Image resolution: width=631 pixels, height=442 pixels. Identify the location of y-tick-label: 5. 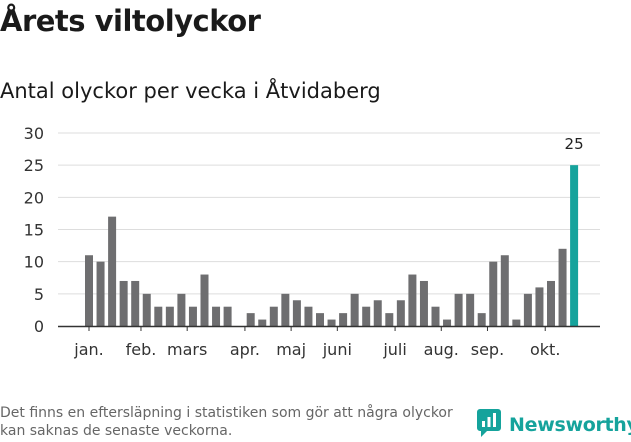
(39, 294).